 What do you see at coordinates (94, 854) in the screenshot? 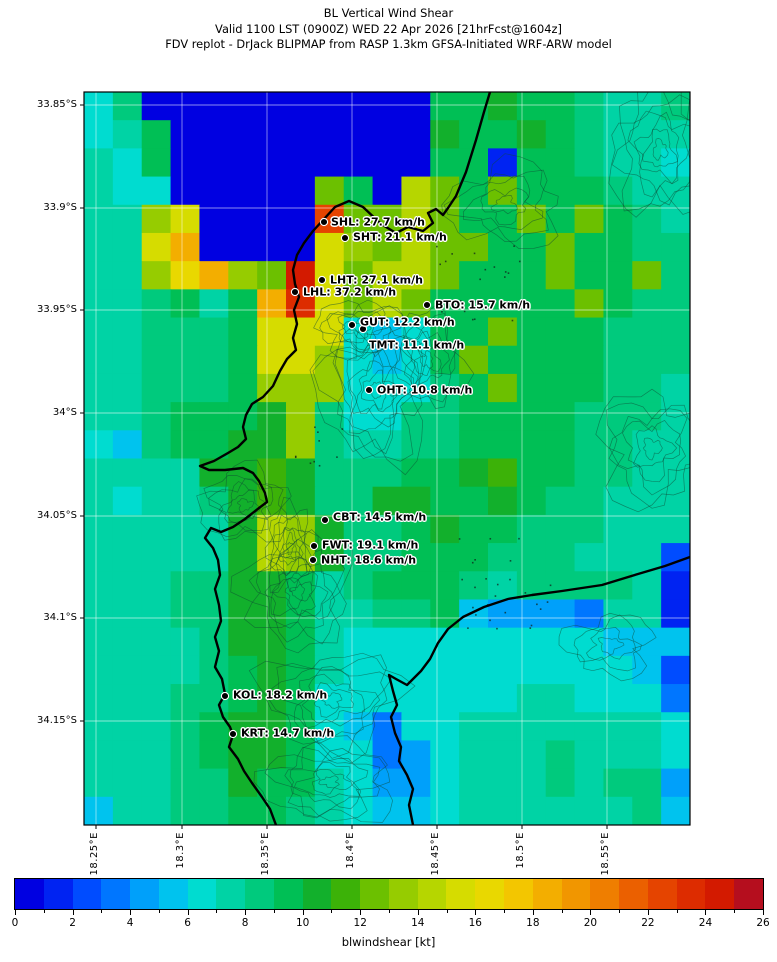
I see `x-tick-label: 18.25°E` at bounding box center [94, 854].